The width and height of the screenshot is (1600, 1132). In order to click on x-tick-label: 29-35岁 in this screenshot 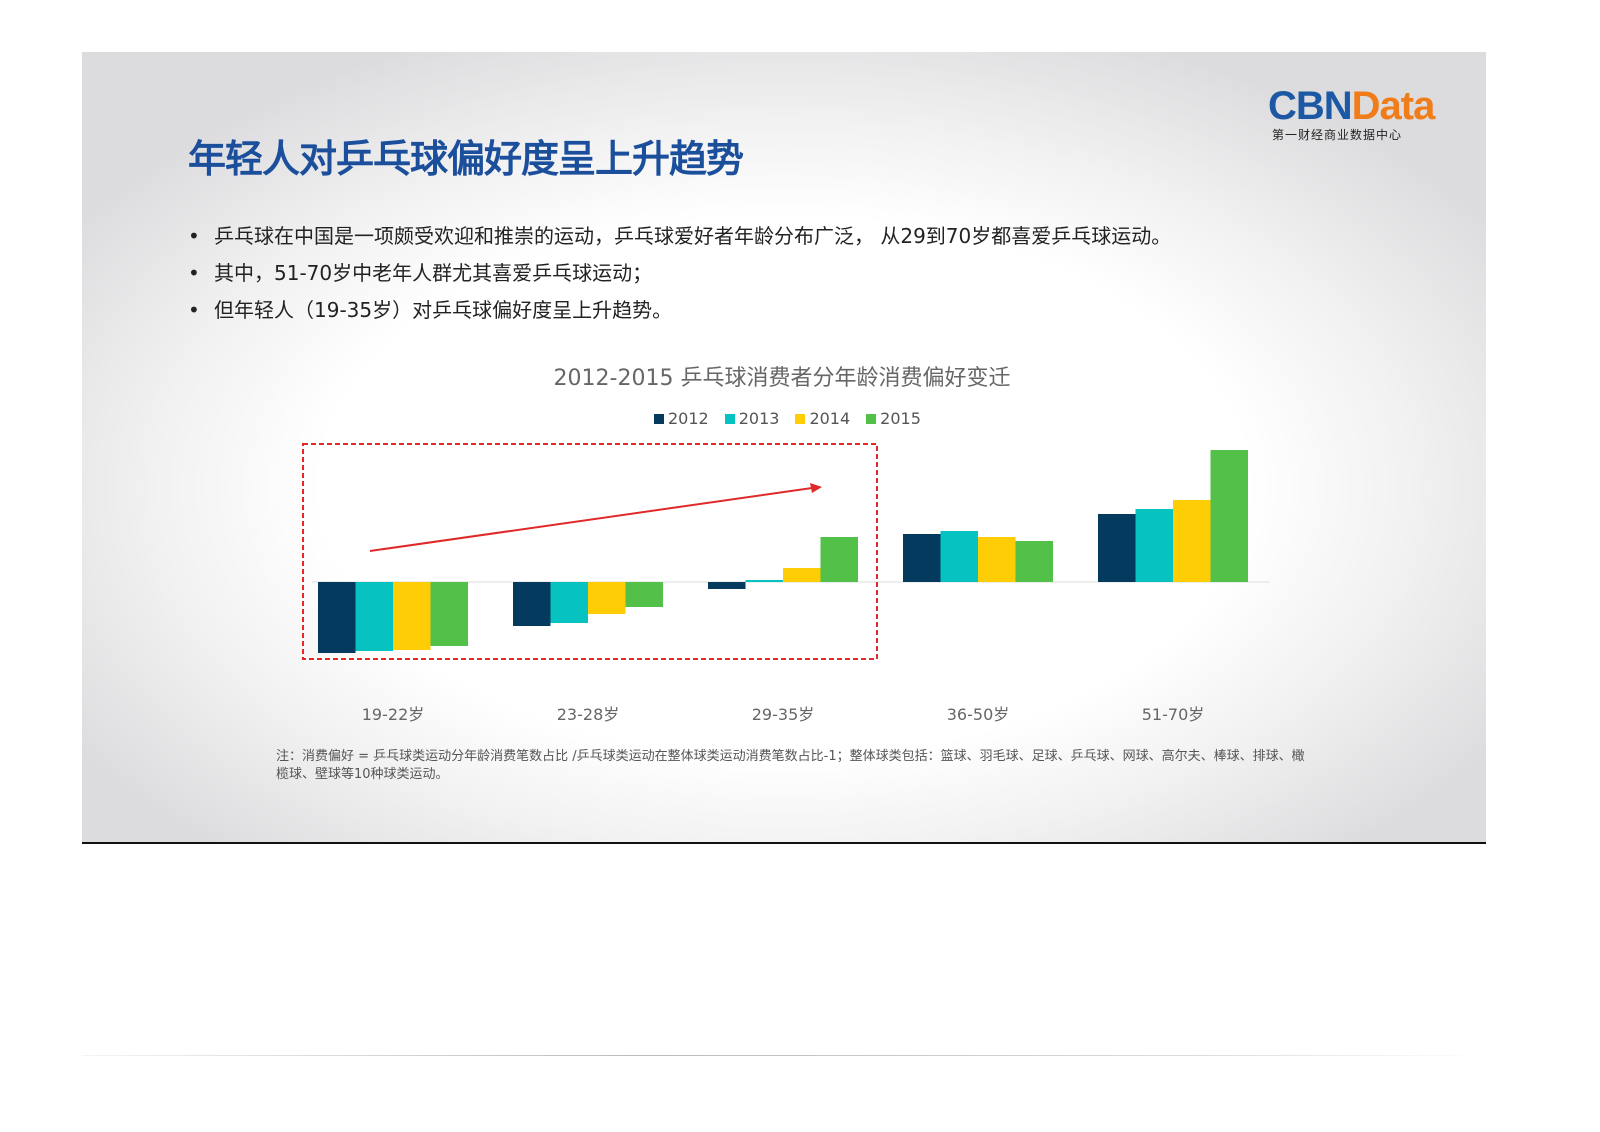, I will do `click(783, 714)`.